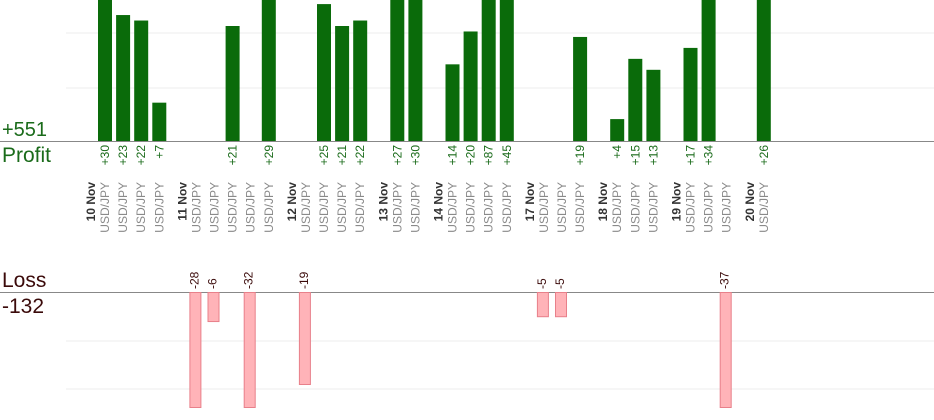 The height and width of the screenshot is (420, 934). What do you see at coordinates (27, 155) in the screenshot?
I see `profit-label: Profit` at bounding box center [27, 155].